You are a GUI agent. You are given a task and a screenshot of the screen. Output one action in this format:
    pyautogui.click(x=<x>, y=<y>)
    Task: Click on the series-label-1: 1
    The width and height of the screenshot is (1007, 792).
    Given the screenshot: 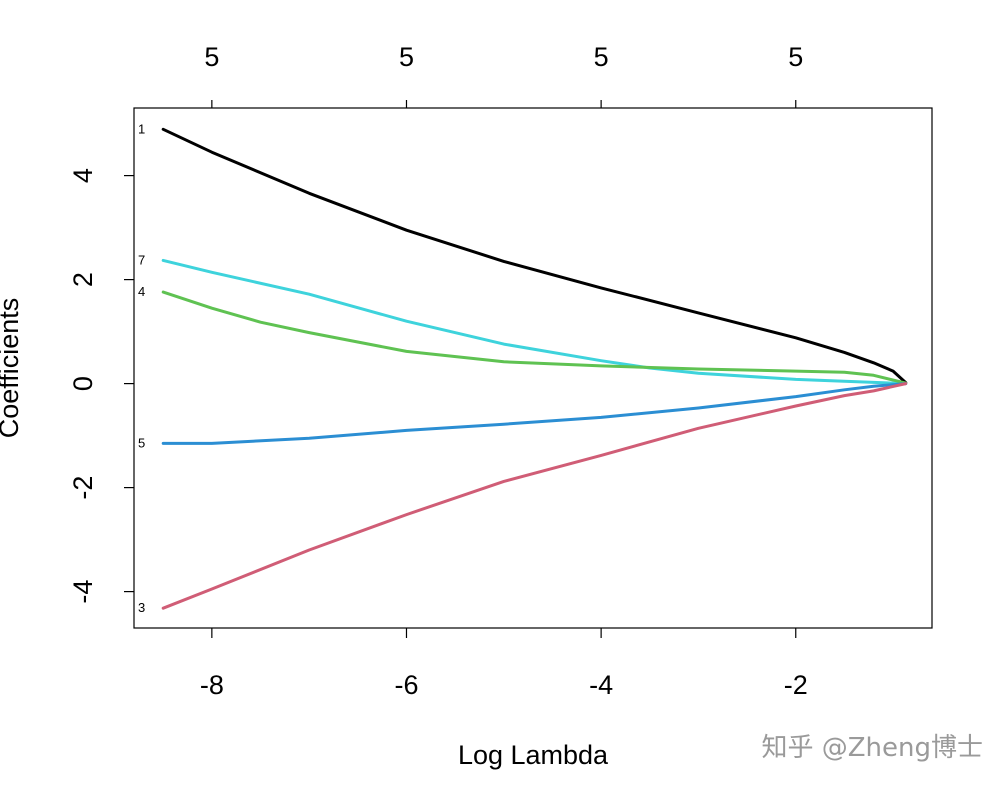 What is the action you would take?
    pyautogui.click(x=141, y=128)
    